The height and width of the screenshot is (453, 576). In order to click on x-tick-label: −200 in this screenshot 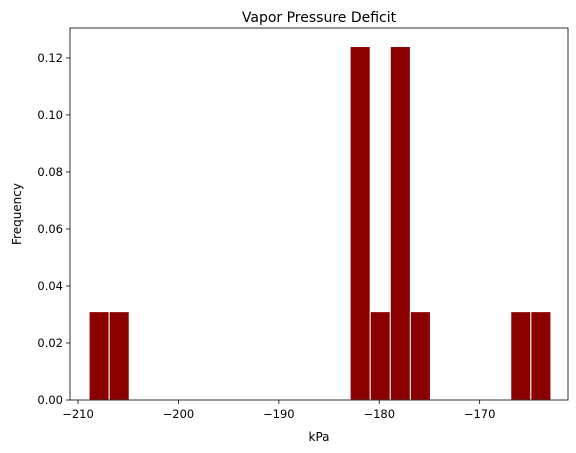, I will do `click(179, 414)`.